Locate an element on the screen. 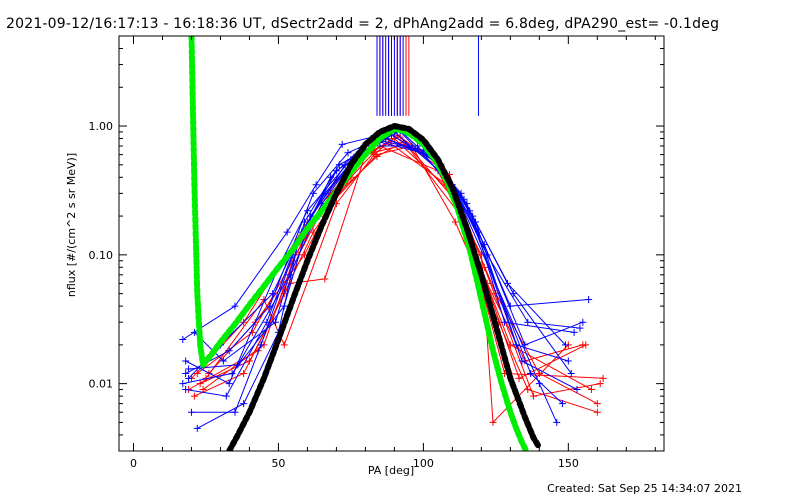 The height and width of the screenshot is (500, 800). y-tick-label: 0.10 is located at coordinates (101, 255).